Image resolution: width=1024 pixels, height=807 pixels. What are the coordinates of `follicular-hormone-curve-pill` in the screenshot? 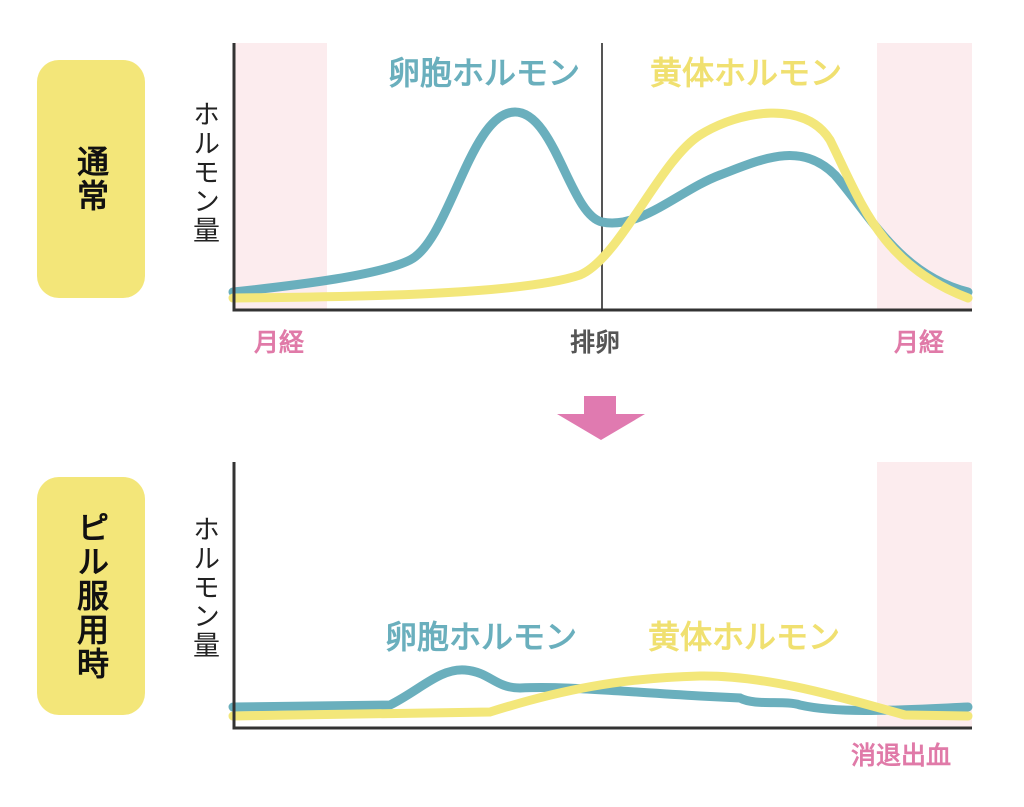 It's located at (600, 690).